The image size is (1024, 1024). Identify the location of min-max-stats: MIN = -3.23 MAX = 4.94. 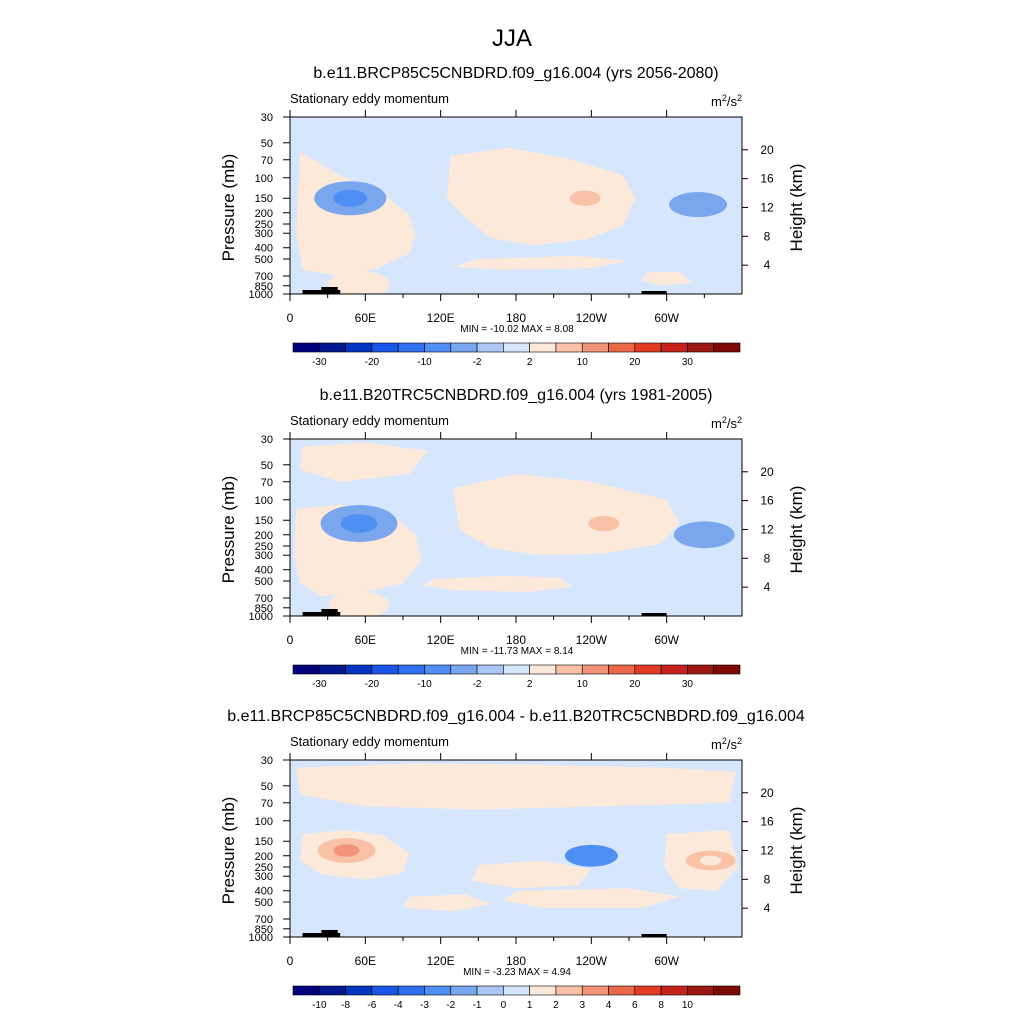
(517, 972).